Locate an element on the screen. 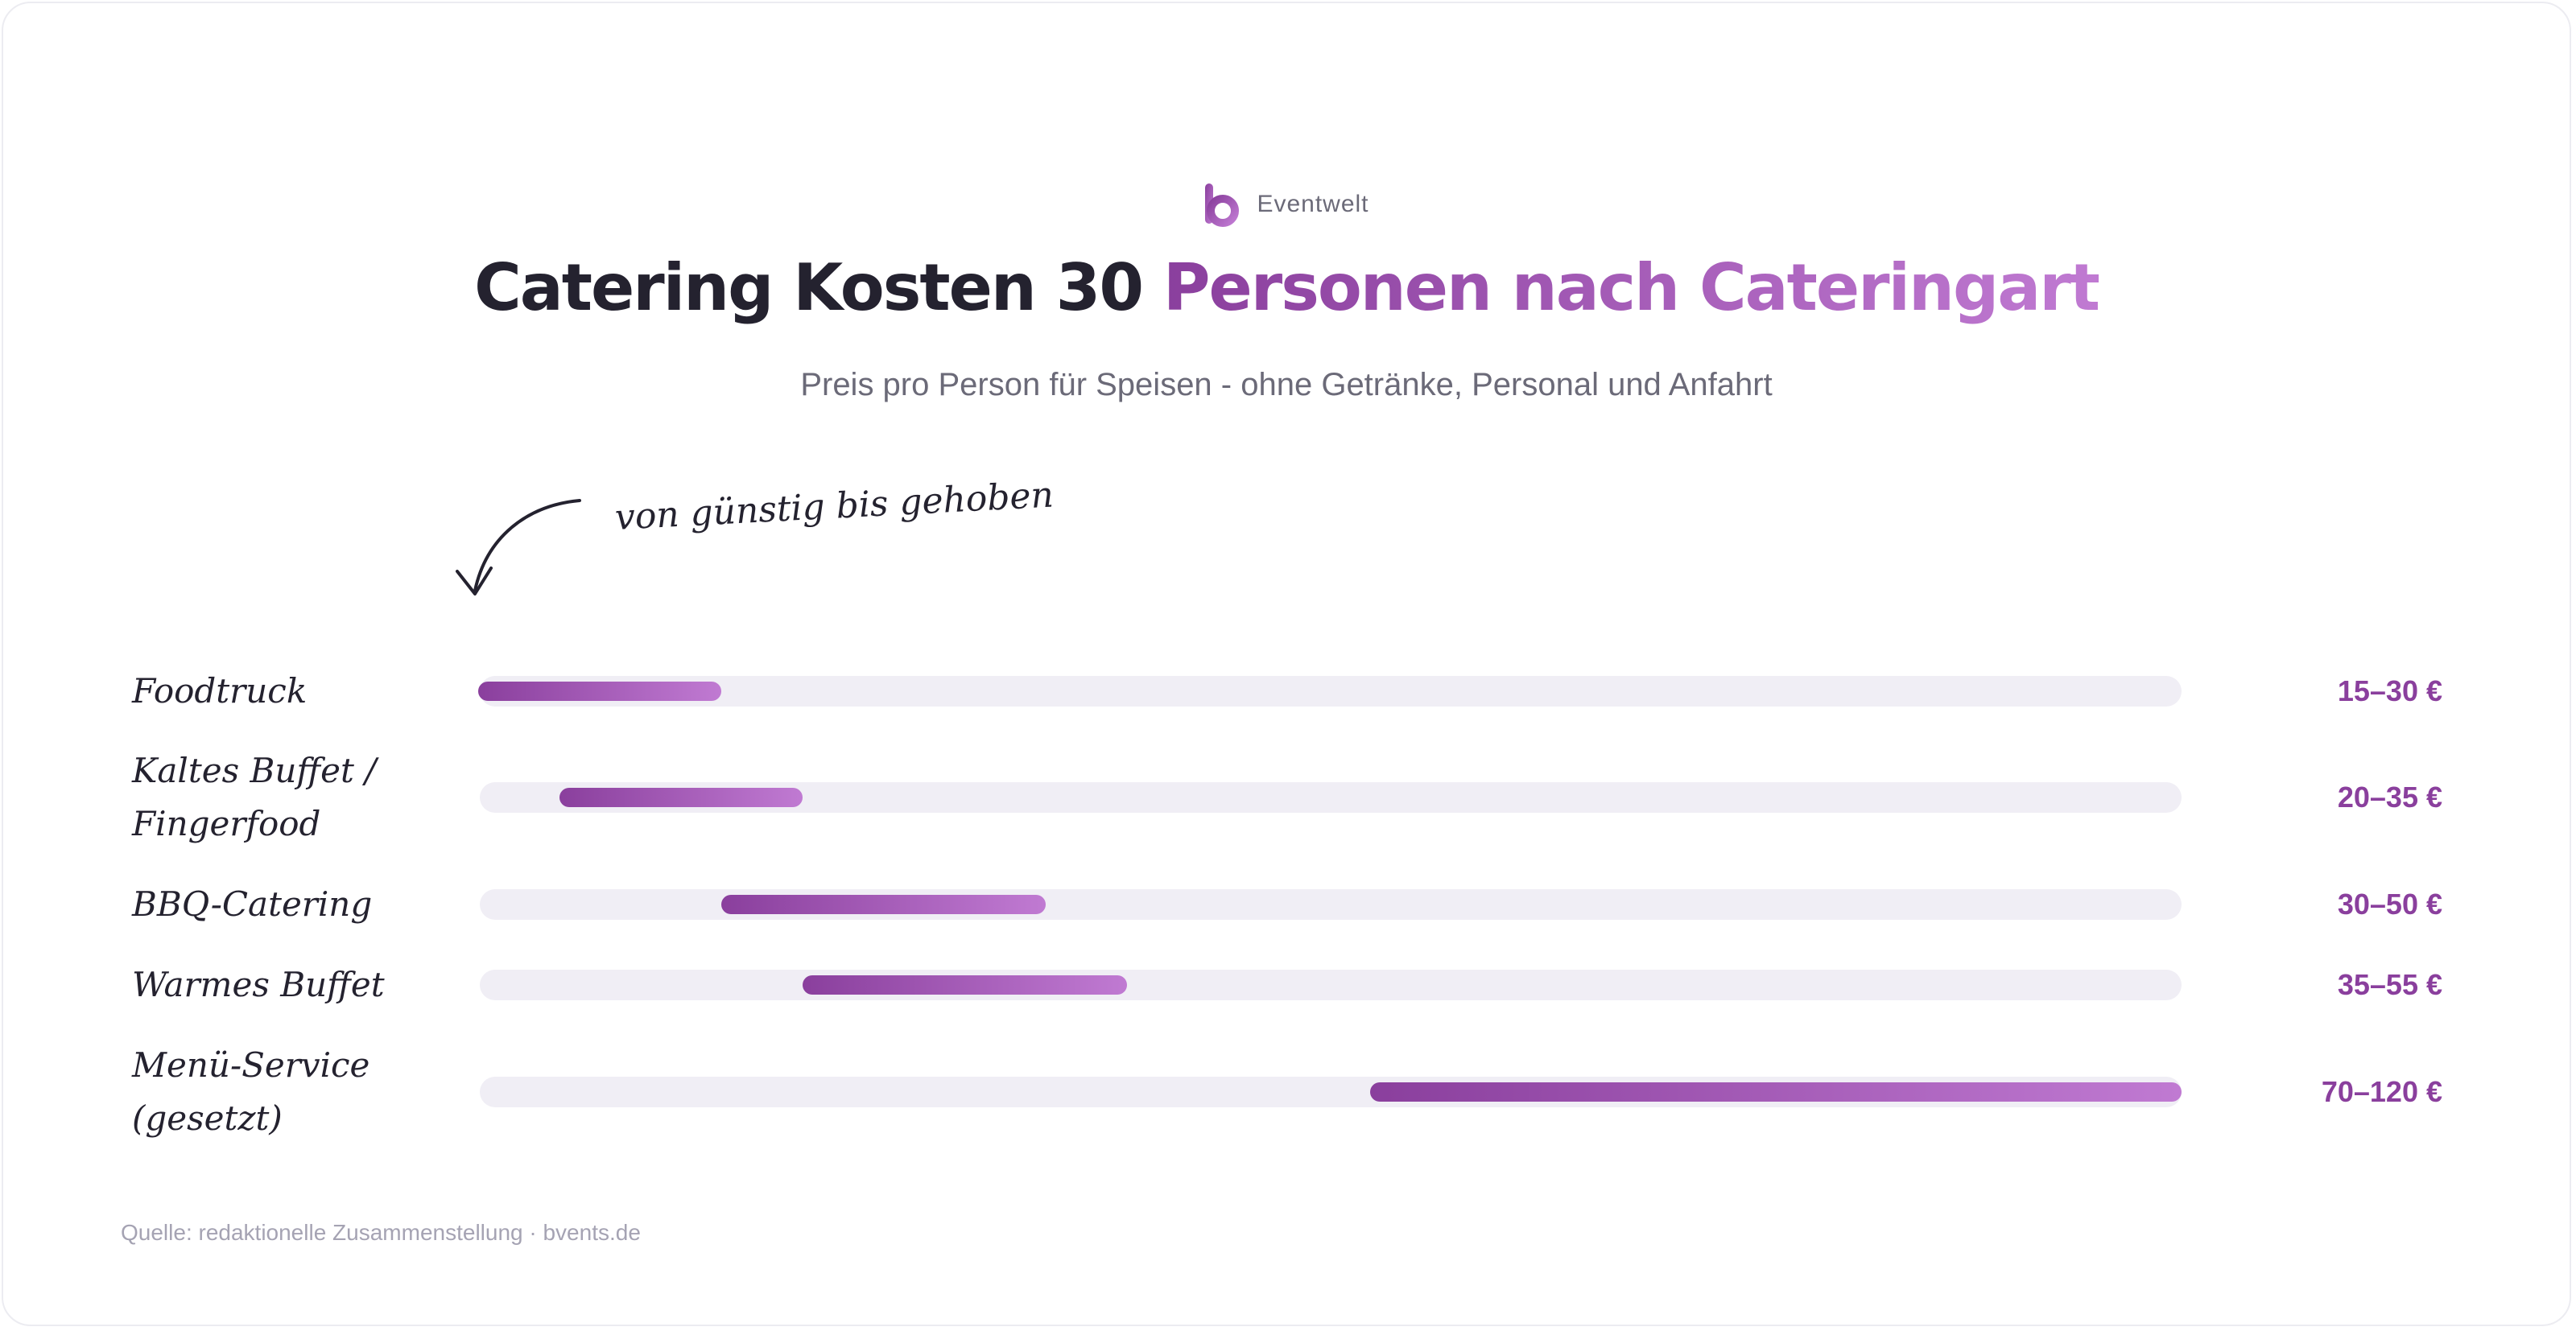  category-label: BBQ-Catering is located at coordinates (301, 904).